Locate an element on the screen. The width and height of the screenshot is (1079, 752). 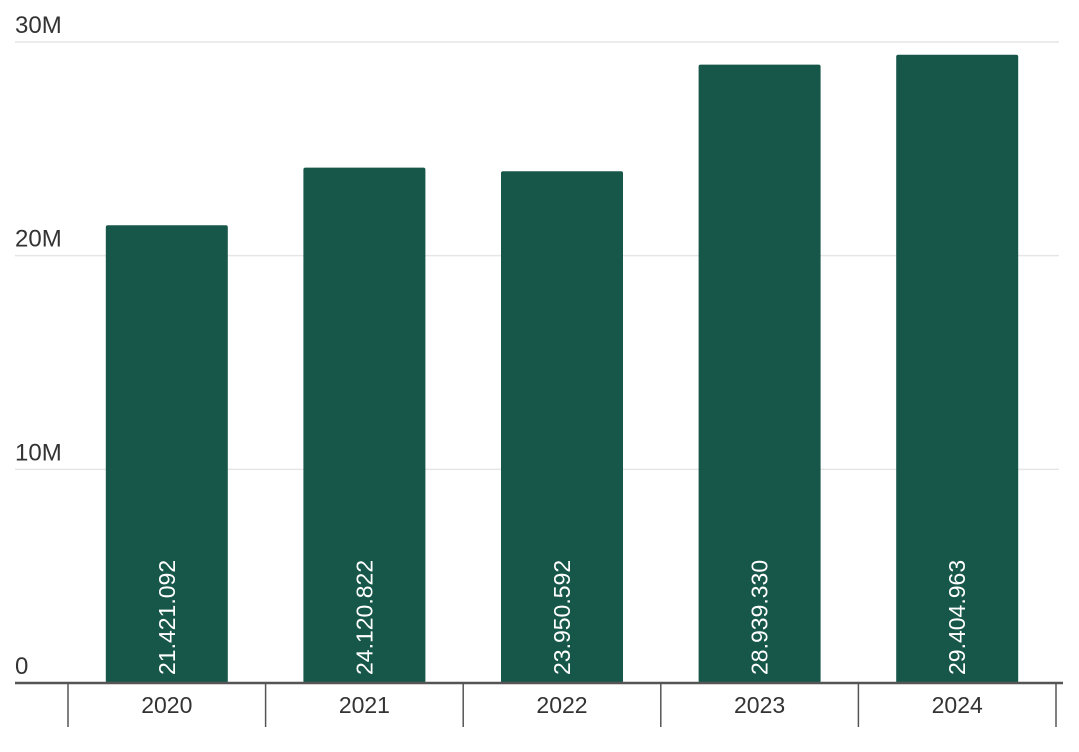
bar-2023 is located at coordinates (759, 374).